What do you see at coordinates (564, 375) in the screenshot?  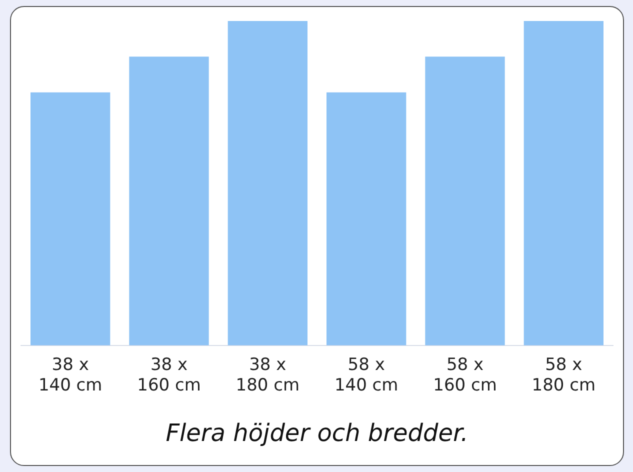 I see `x-tick-label: 58 x 180 cm` at bounding box center [564, 375].